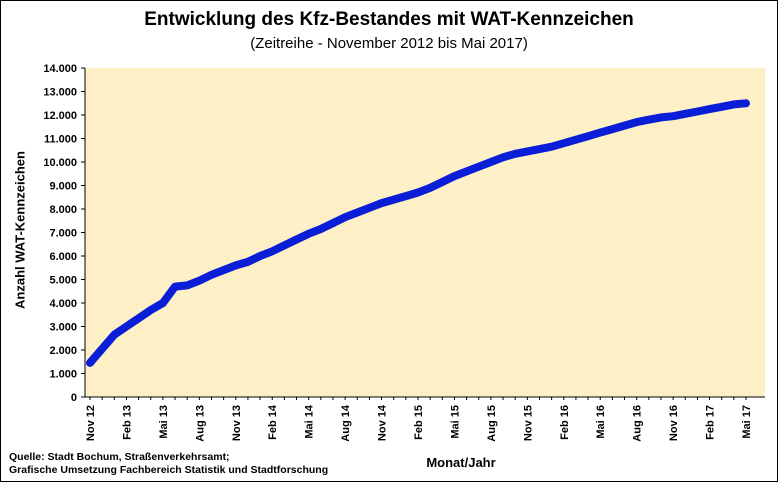  I want to click on chart-subtitle: (Zeitreihe - November 2012 bis Mai 2017), so click(389, 43).